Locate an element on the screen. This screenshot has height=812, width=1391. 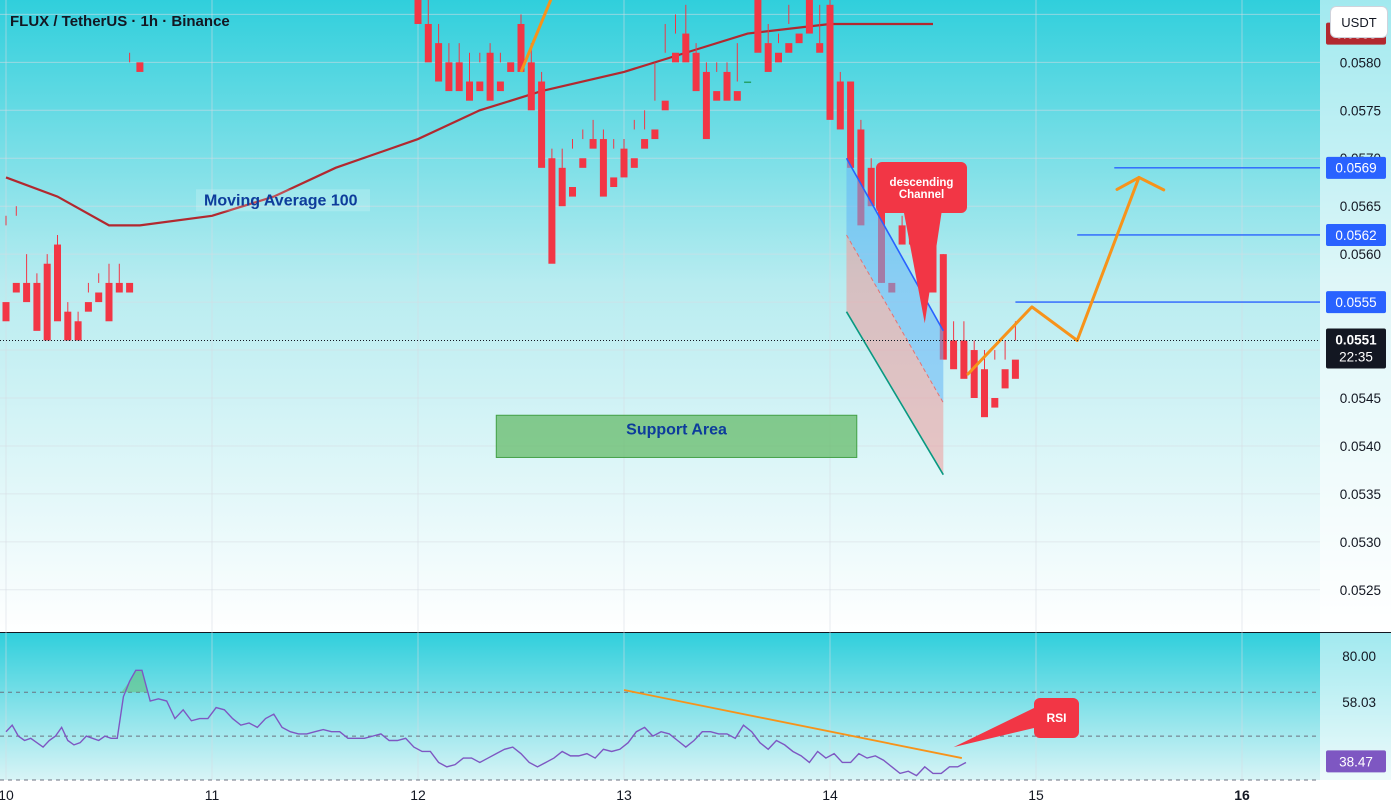
target-3-price-tag: 0.0569 is located at coordinates (1356, 167).